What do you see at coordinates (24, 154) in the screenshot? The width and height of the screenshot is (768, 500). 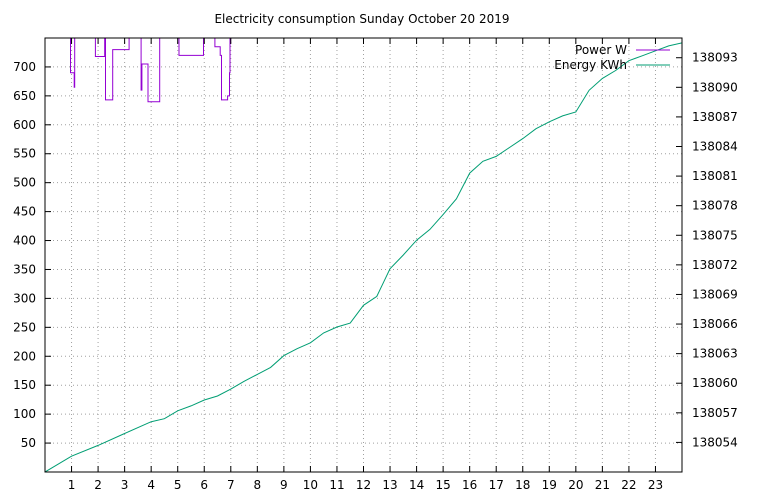 I see `y-left-tick-label: 550` at bounding box center [24, 154].